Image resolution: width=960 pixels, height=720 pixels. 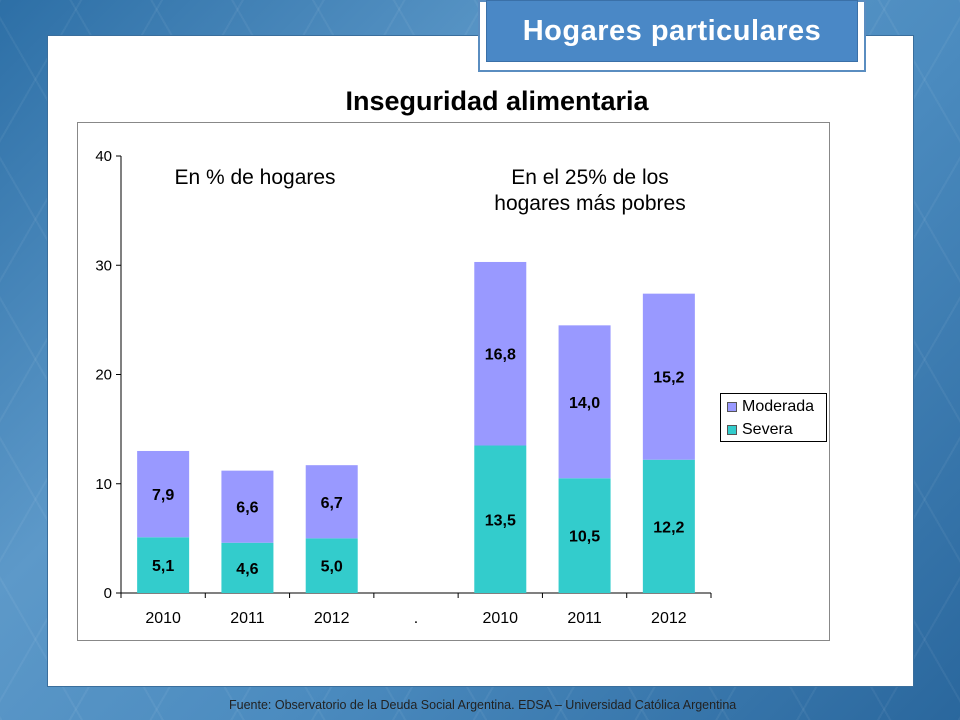 I want to click on annotation-left-text: En % de hogares, so click(x=255, y=177).